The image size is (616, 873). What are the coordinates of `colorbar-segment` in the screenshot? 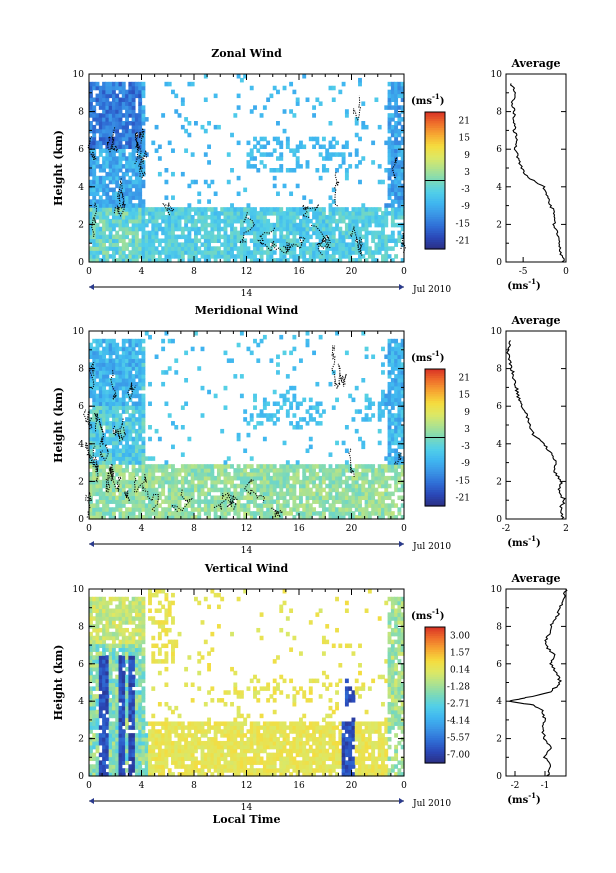 It's located at (435, 501).